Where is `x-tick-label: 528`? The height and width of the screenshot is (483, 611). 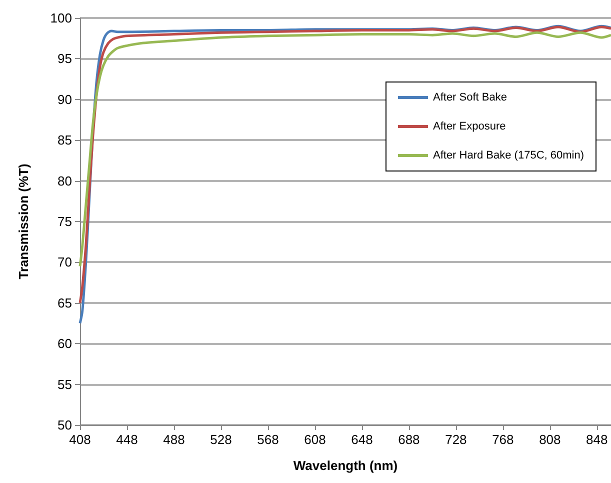 x-tick-label: 528 is located at coordinates (221, 439).